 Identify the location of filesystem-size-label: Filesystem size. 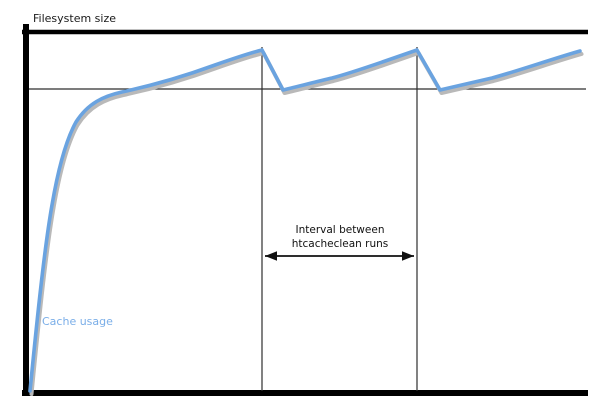
(74, 18).